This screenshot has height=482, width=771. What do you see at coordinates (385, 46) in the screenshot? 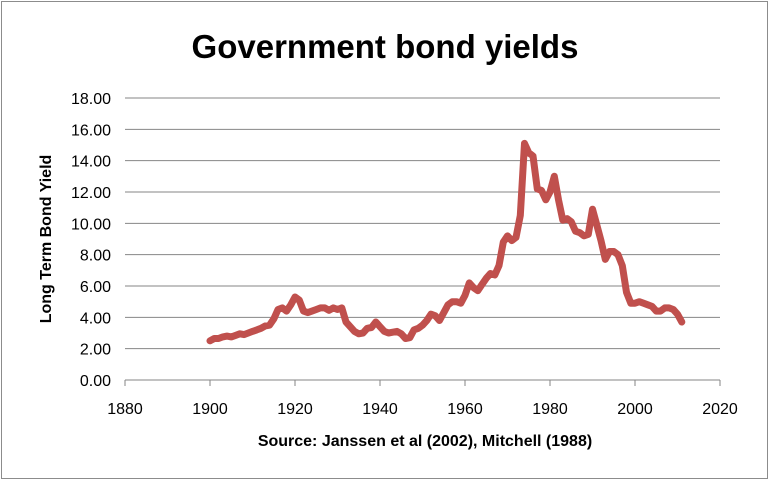
I see `chart-title: Government bond yields` at bounding box center [385, 46].